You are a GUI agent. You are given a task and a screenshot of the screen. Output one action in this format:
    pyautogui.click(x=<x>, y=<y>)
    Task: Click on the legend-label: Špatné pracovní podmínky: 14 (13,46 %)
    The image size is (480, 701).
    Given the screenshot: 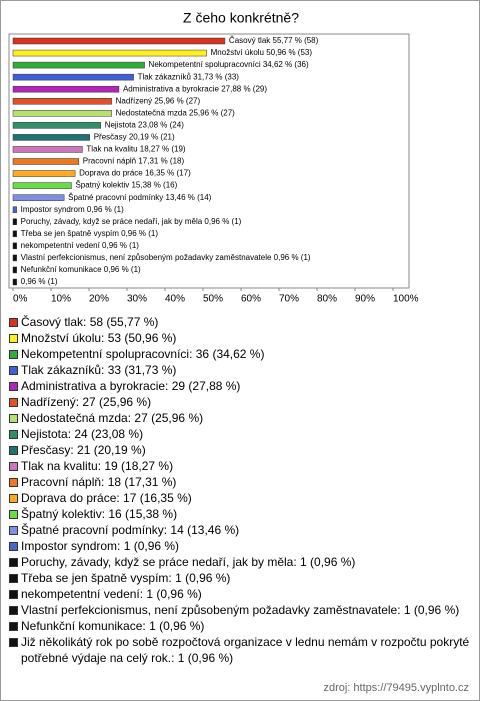 What is the action you would take?
    pyautogui.click(x=130, y=530)
    